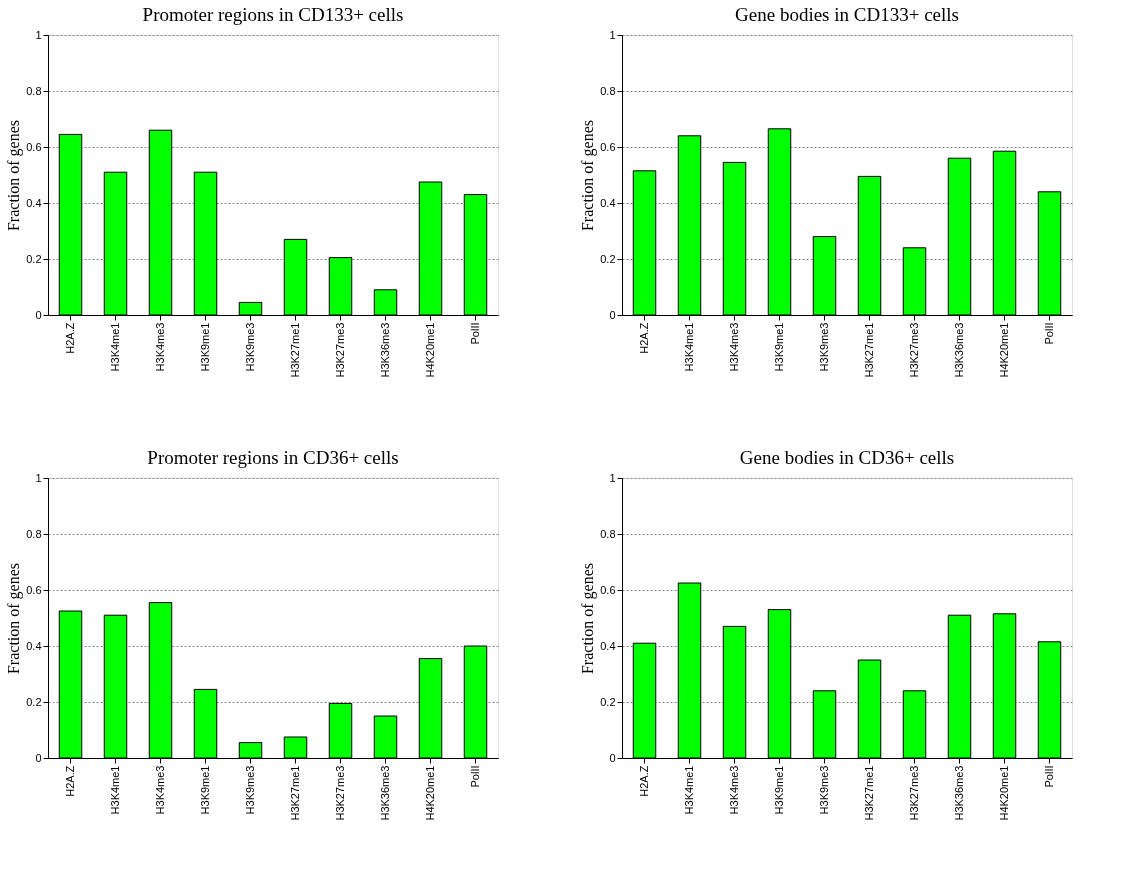 The image size is (1141, 891). What do you see at coordinates (273, 457) in the screenshot?
I see `chart-title: Promoter regions in CD36+ cells` at bounding box center [273, 457].